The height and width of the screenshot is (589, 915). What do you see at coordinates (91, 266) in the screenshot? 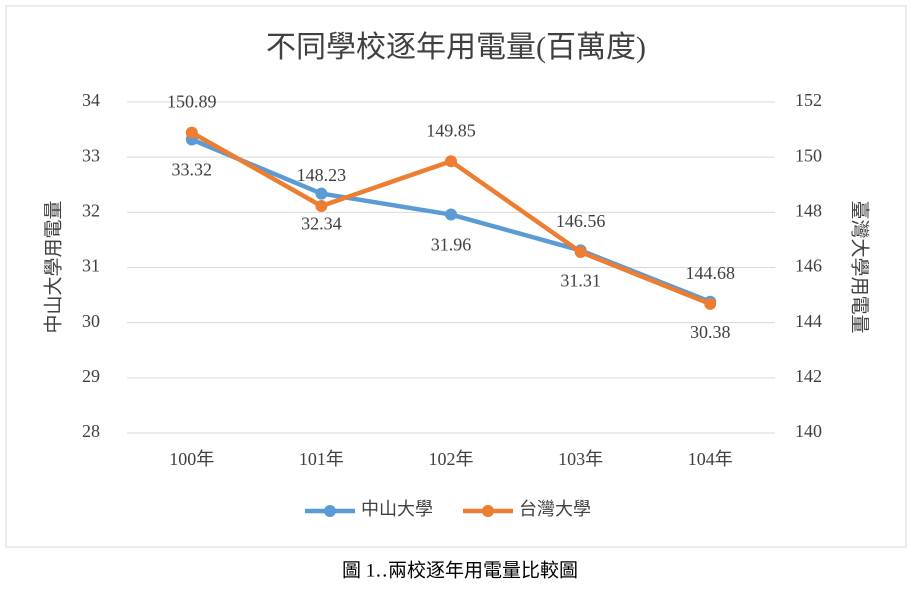
I see `y-tick-label: 31` at bounding box center [91, 266].